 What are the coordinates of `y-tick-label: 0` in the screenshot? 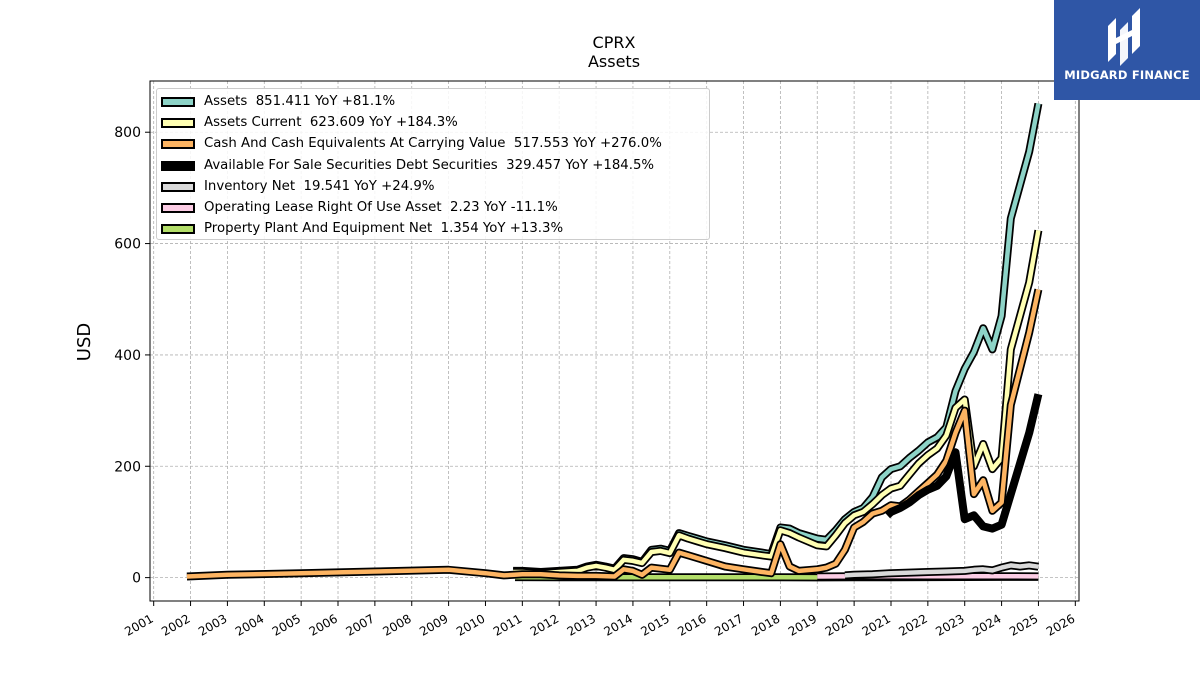 It's located at (136, 579).